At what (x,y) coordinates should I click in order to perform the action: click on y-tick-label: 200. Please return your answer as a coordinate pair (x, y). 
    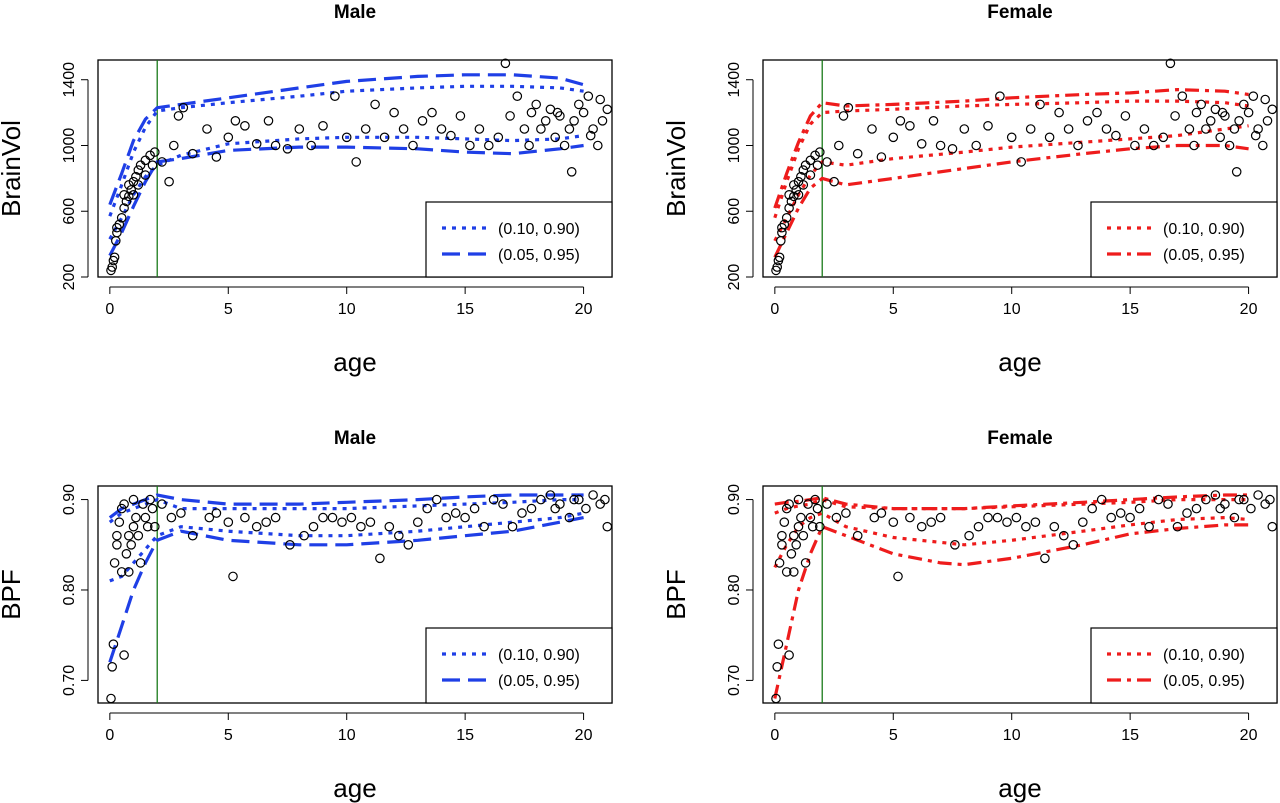
    Looking at the image, I should click on (734, 277).